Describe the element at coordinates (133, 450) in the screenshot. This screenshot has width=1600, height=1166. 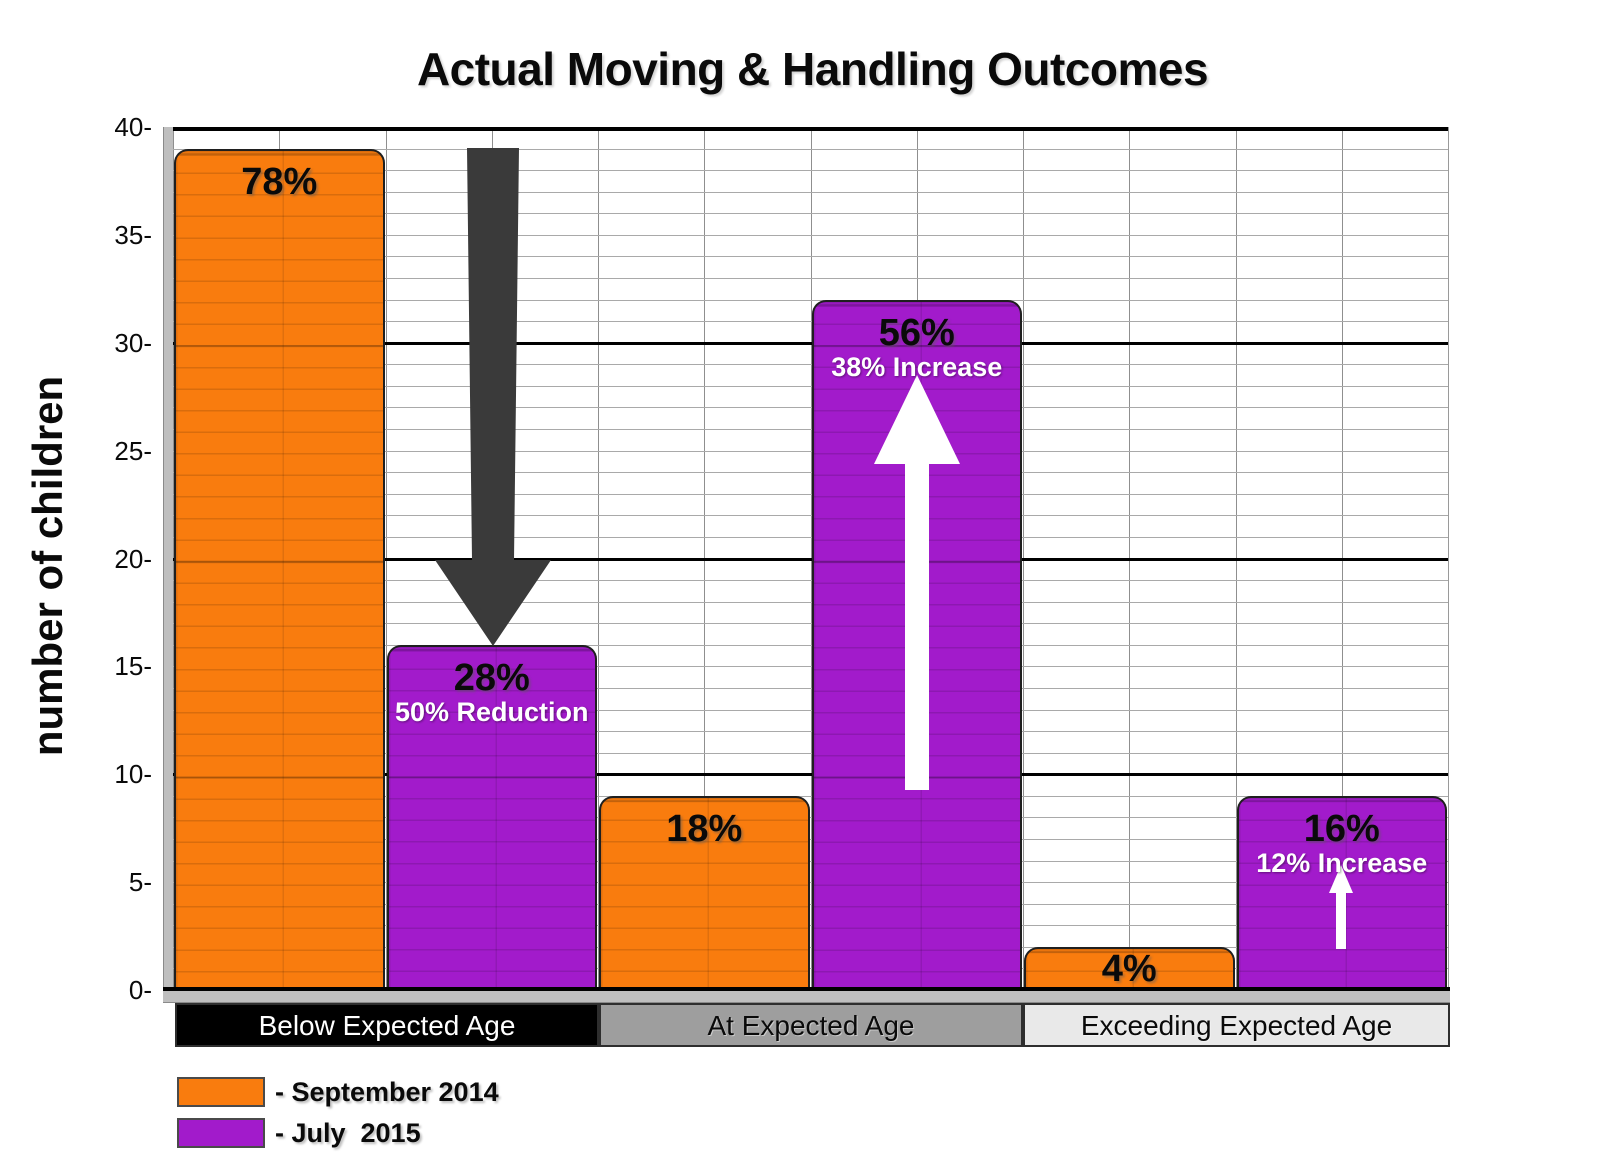
I see `y-tick-label: 25-` at that location.